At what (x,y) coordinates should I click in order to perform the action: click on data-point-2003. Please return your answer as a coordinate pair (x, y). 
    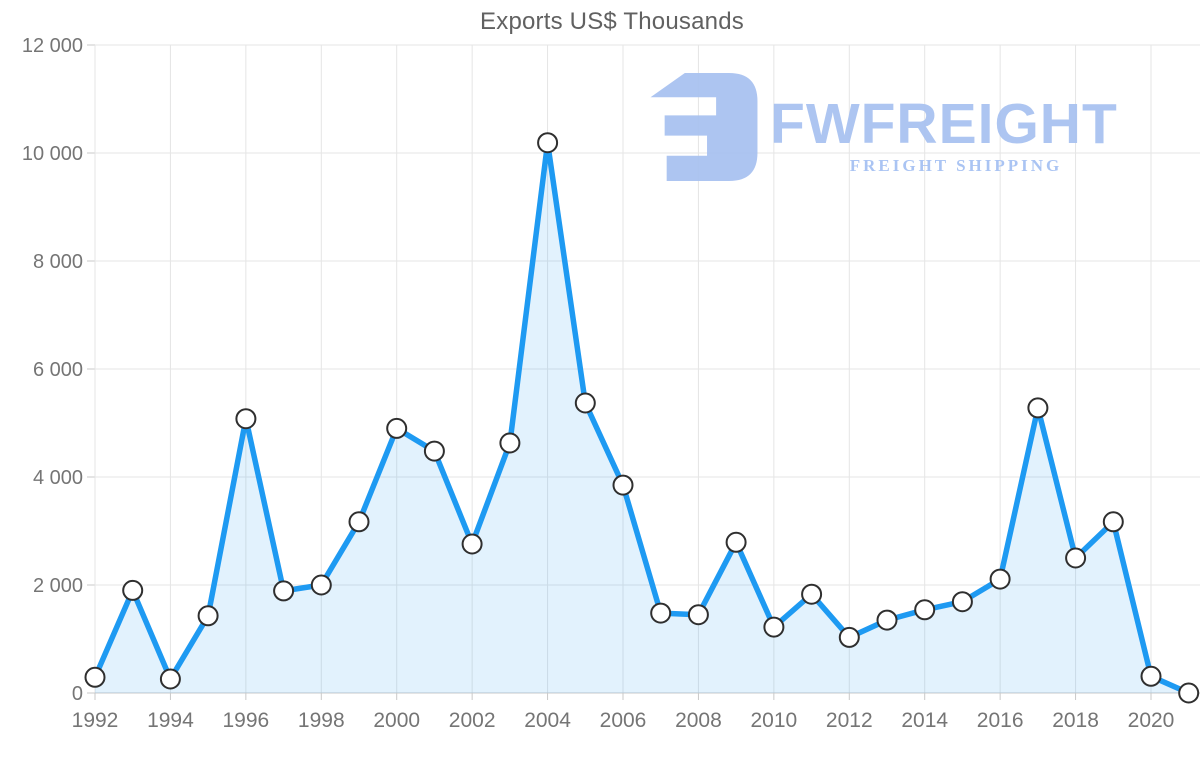
    Looking at the image, I should click on (510, 443).